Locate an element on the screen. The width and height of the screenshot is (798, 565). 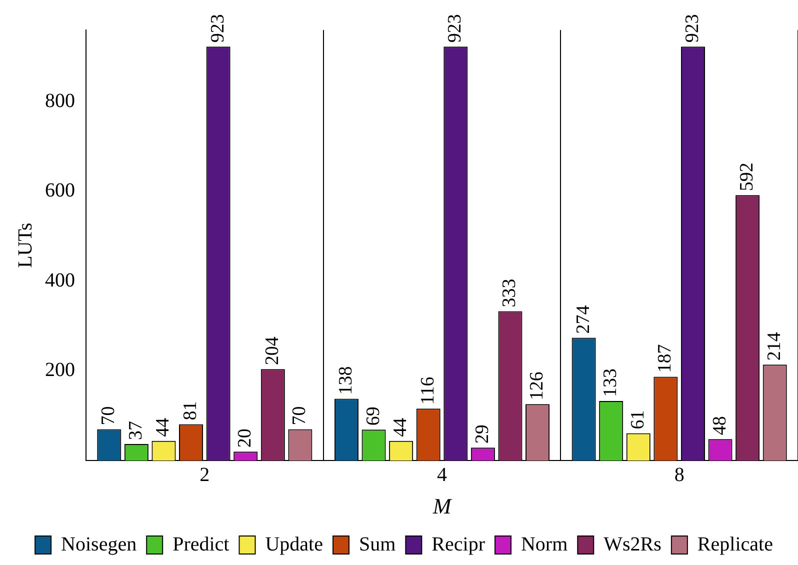
x-axis-title: M is located at coordinates (442, 506).